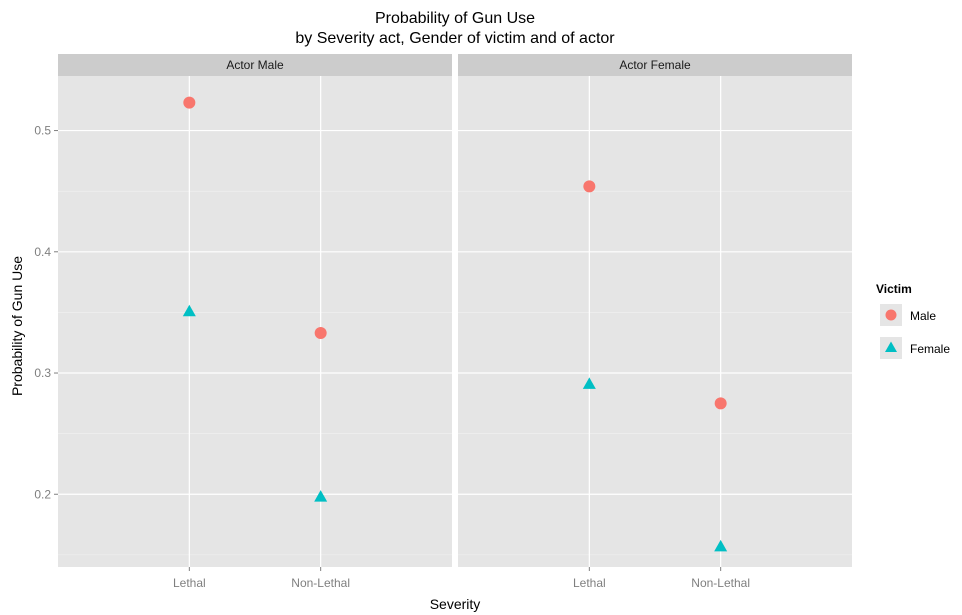 The width and height of the screenshot is (962, 615). Describe the element at coordinates (930, 349) in the screenshot. I see `legend-label-female: Female` at that location.